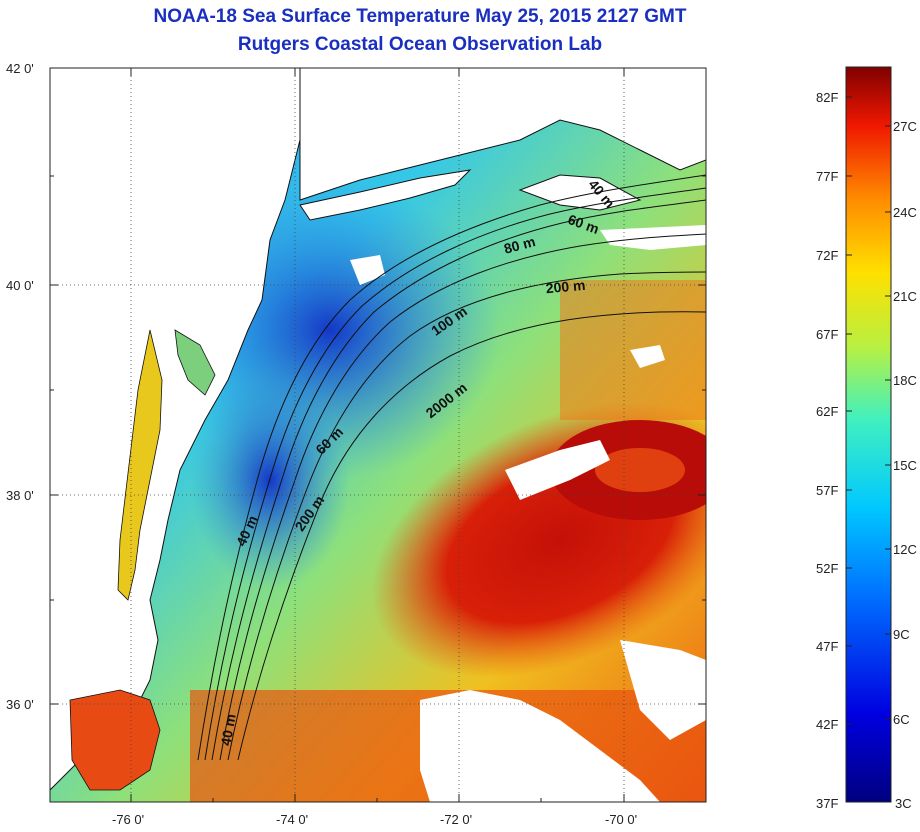 Image resolution: width=920 pixels, height=832 pixels. I want to click on land-cape-cod, so click(580, 192).